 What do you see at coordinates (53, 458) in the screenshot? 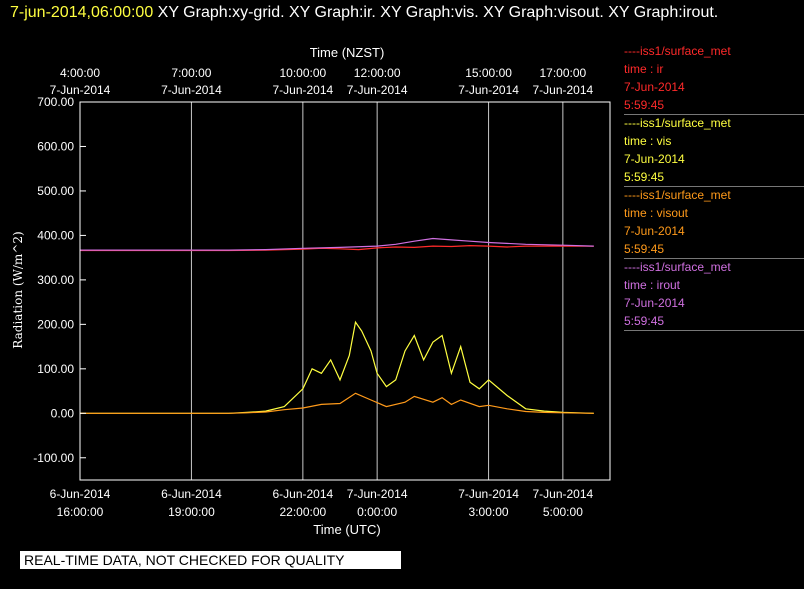
I see `y-tick-label: -100.00` at bounding box center [53, 458].